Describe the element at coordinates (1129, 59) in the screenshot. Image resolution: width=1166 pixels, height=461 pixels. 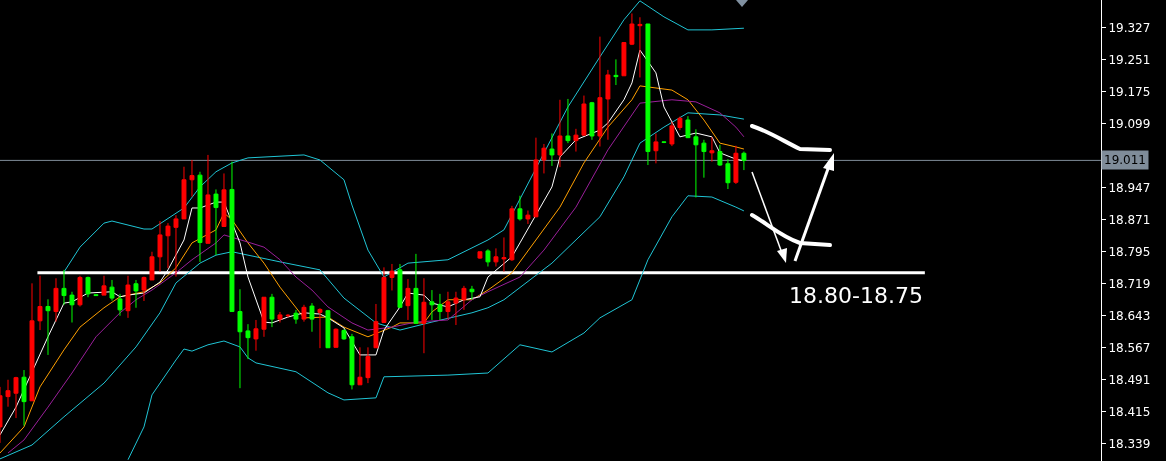
I see `y-tick-label: 19.251` at that location.